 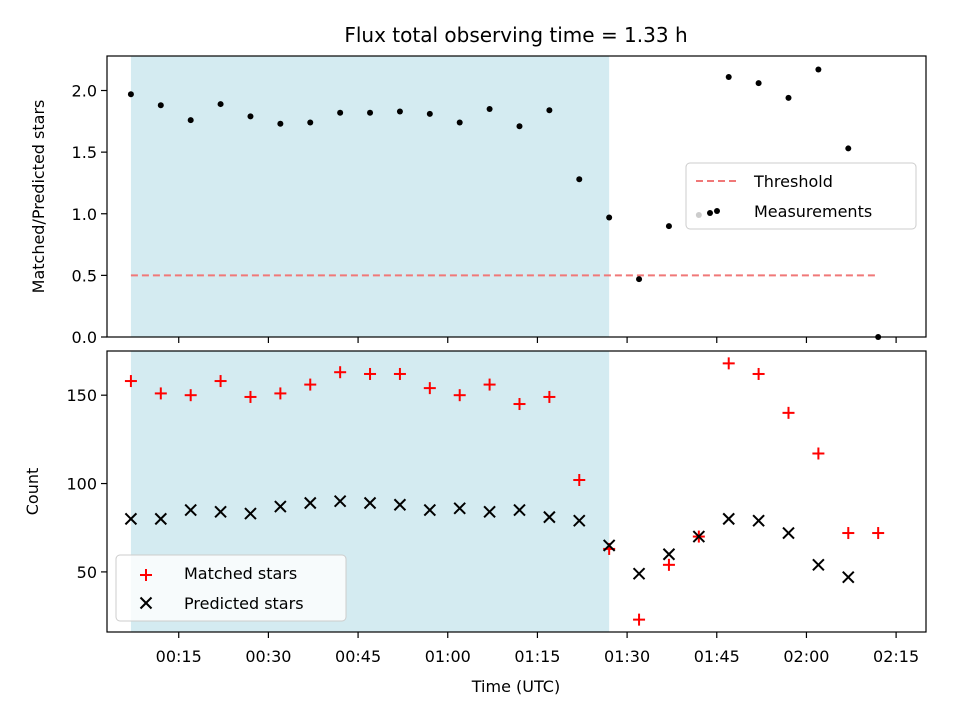 What do you see at coordinates (489, 539) in the screenshot?
I see `series-predicted-stars` at bounding box center [489, 539].